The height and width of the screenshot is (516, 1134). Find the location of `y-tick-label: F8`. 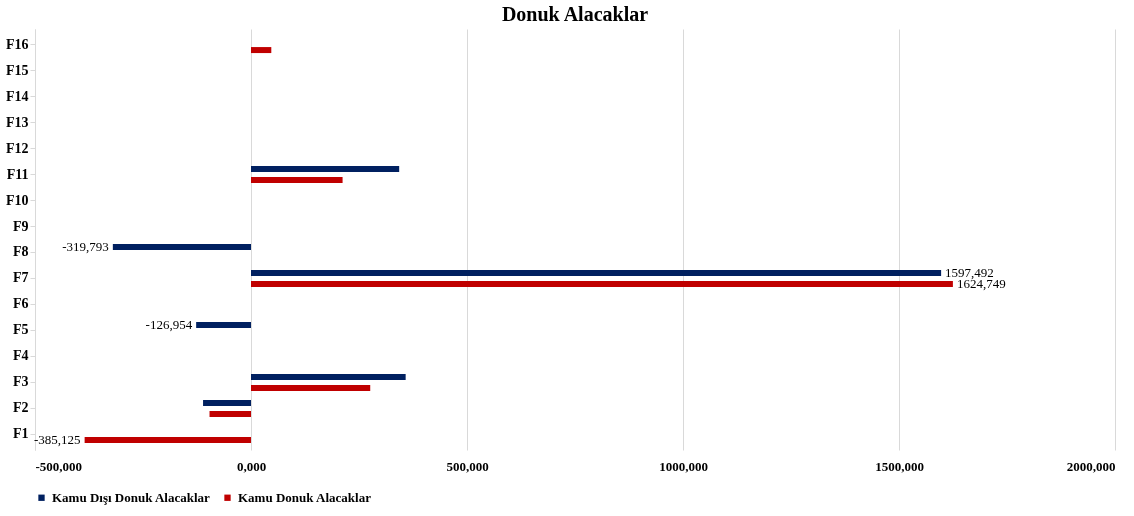

y-tick-label: F8 is located at coordinates (20, 252).